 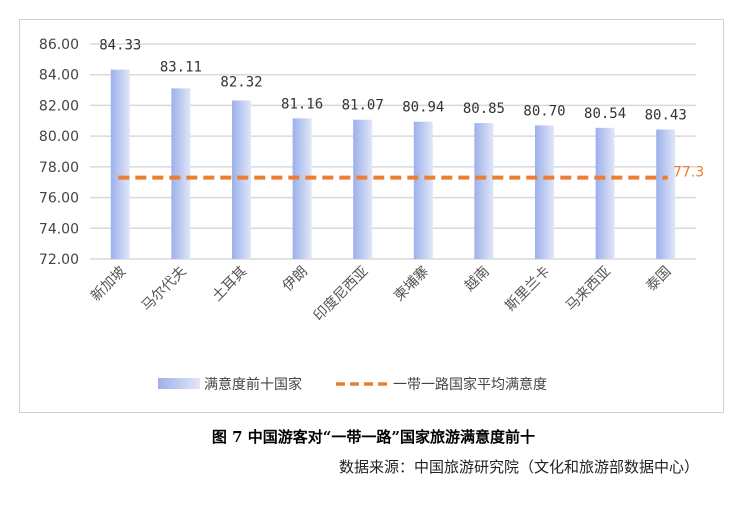 What do you see at coordinates (253, 384) in the screenshot?
I see `legend-bar-label: 满意度前十国家` at bounding box center [253, 384].